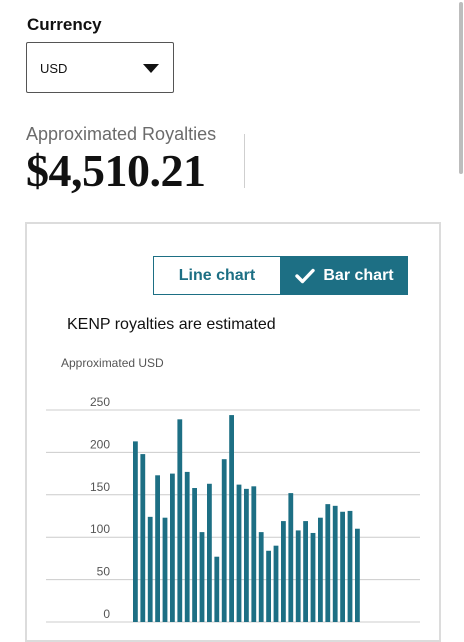  I want to click on line-chart-label: Line chart, so click(217, 275).